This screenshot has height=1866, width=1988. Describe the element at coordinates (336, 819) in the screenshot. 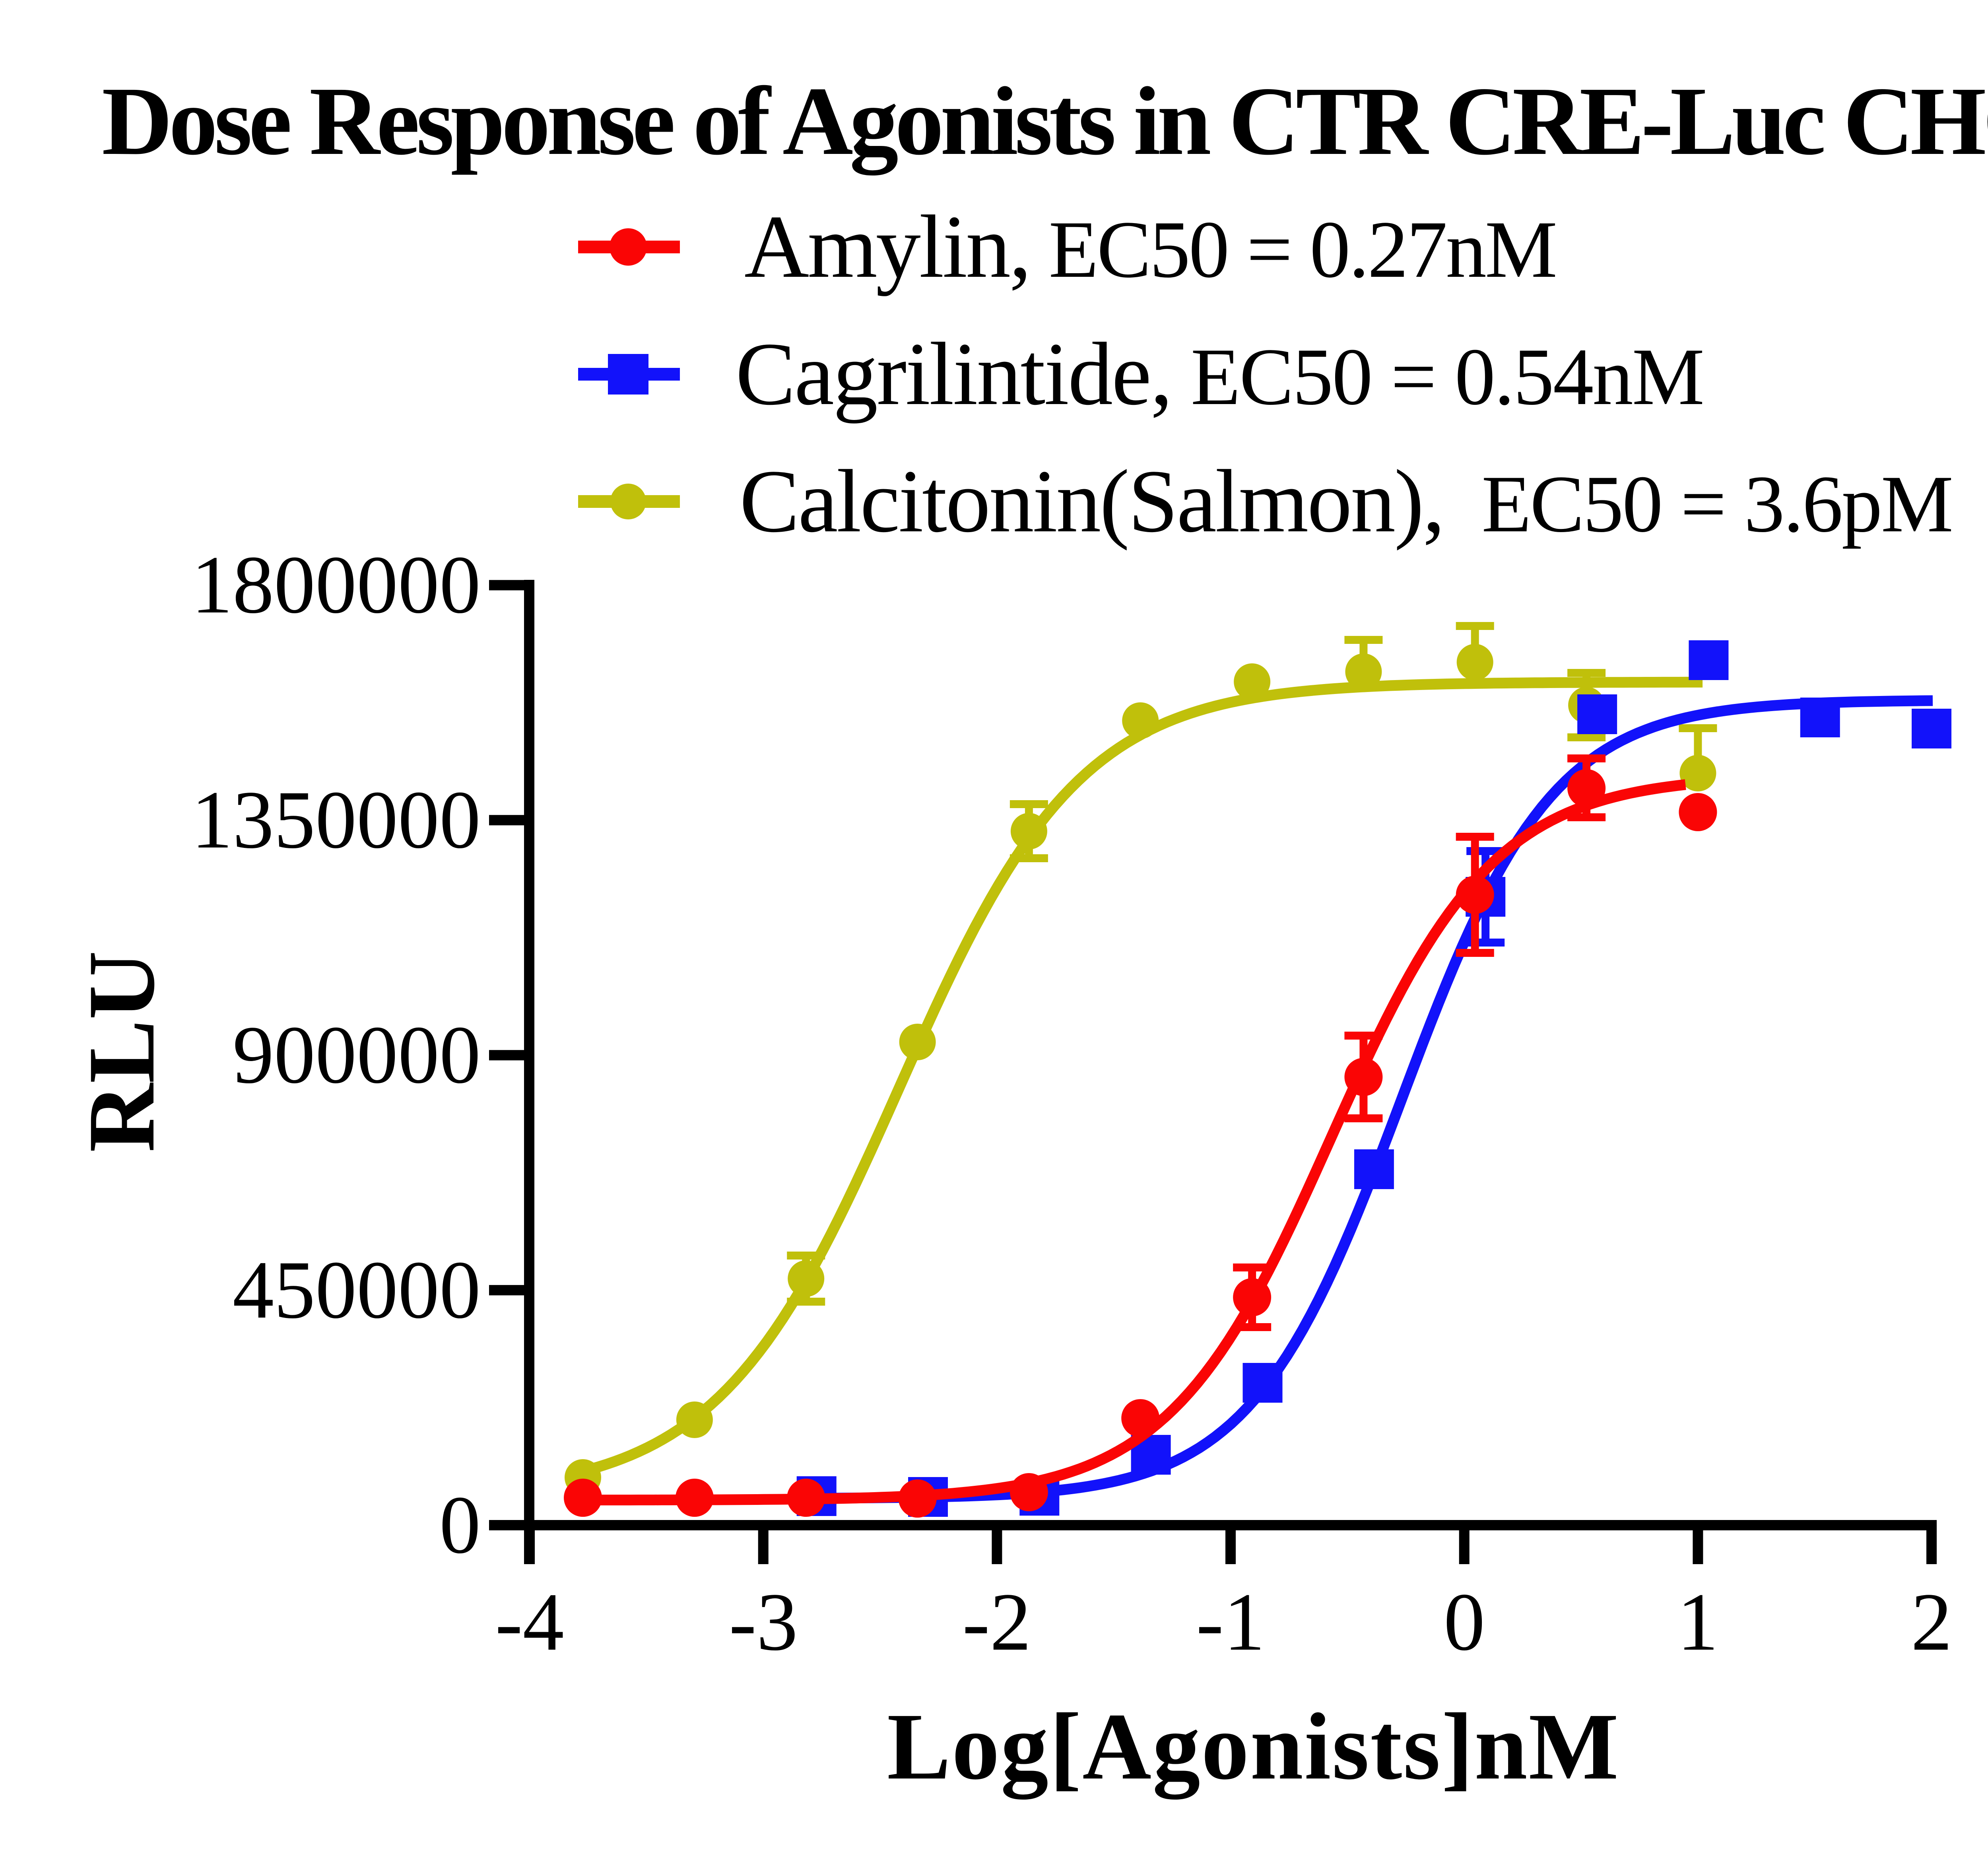

I see `svg-text: 1350000` at that location.